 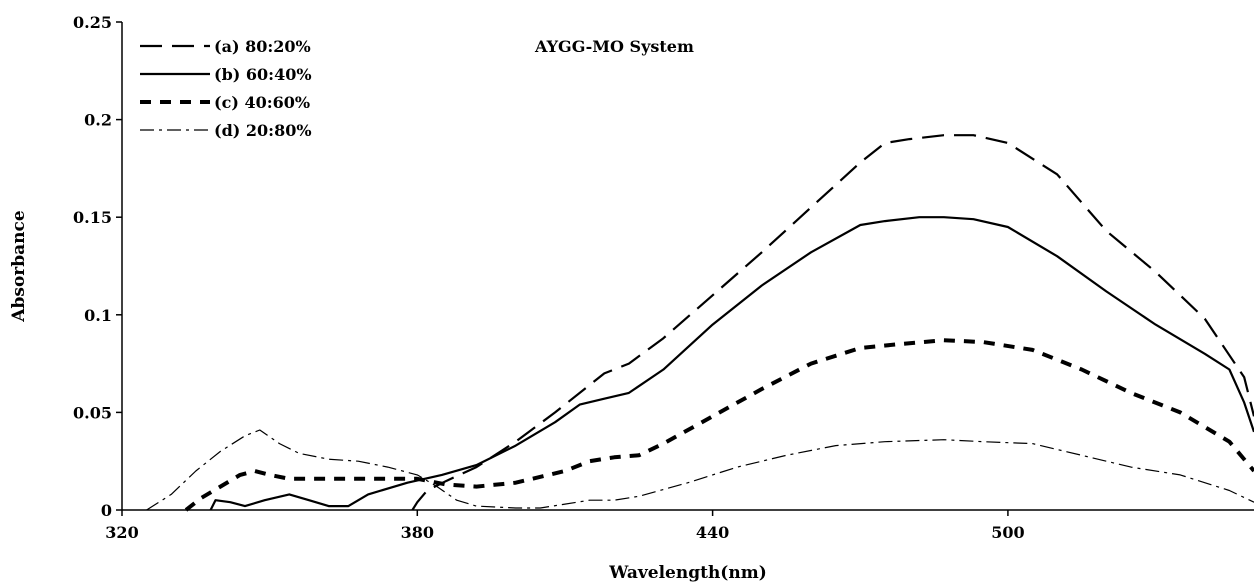 I want to click on y-tick-label: 0.2, so click(x=98, y=120).